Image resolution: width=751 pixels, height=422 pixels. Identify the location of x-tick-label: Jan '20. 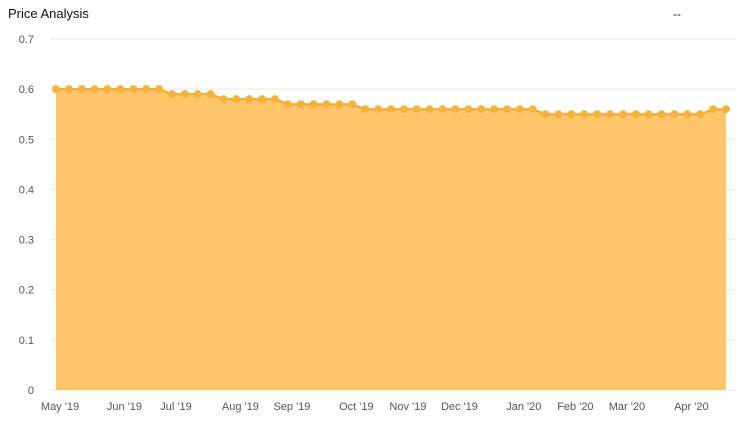
(523, 407).